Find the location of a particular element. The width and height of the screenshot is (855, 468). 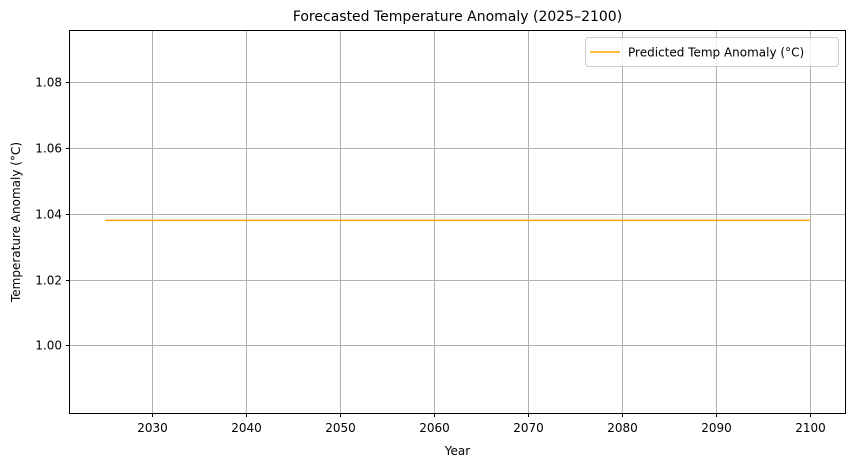

x-tick-label: 2060 is located at coordinates (434, 428).